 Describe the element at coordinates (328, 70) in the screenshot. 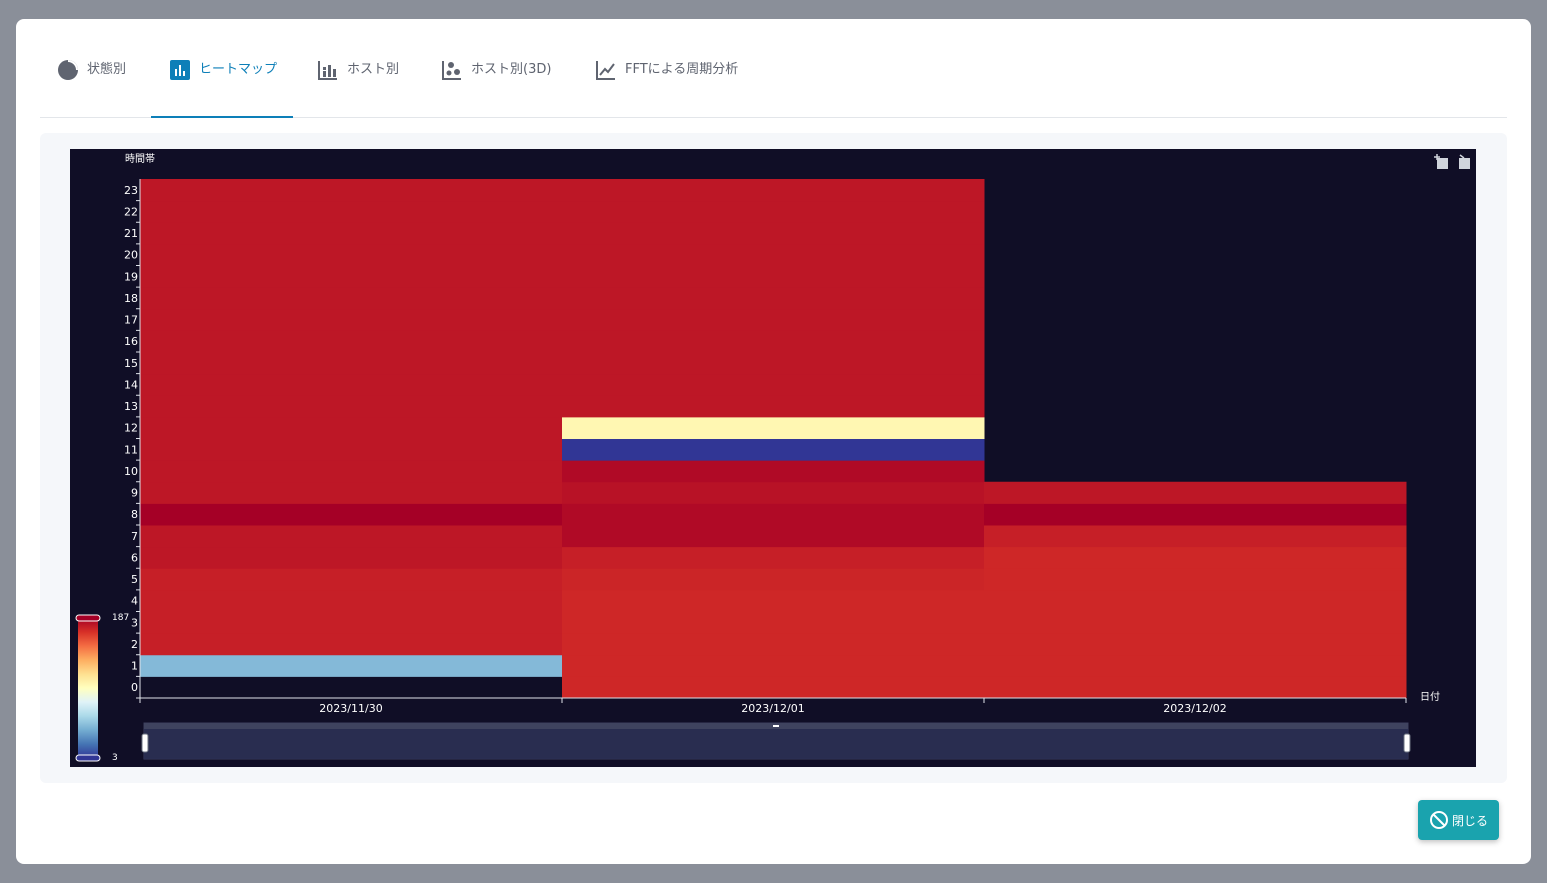

I see `stacked-bar-icon` at that location.